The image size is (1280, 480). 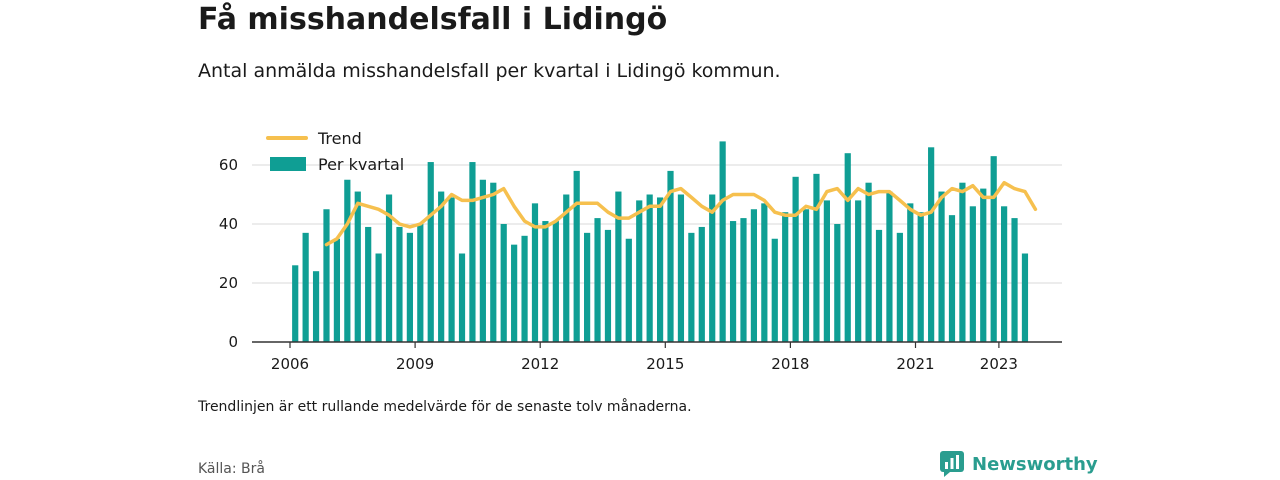 What do you see at coordinates (228, 283) in the screenshot?
I see `y-tick-label: 20` at bounding box center [228, 283].